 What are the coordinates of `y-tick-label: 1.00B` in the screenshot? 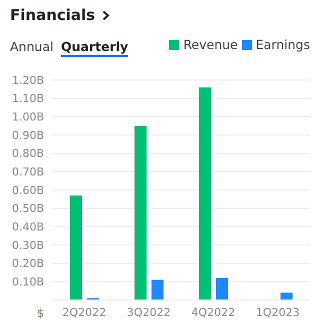 It's located at (28, 117).